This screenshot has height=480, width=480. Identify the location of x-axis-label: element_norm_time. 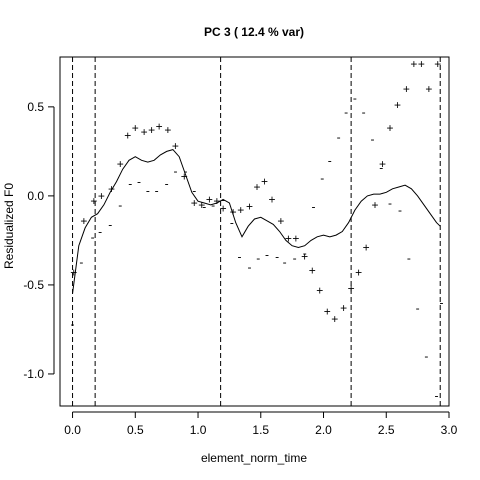
(254, 458).